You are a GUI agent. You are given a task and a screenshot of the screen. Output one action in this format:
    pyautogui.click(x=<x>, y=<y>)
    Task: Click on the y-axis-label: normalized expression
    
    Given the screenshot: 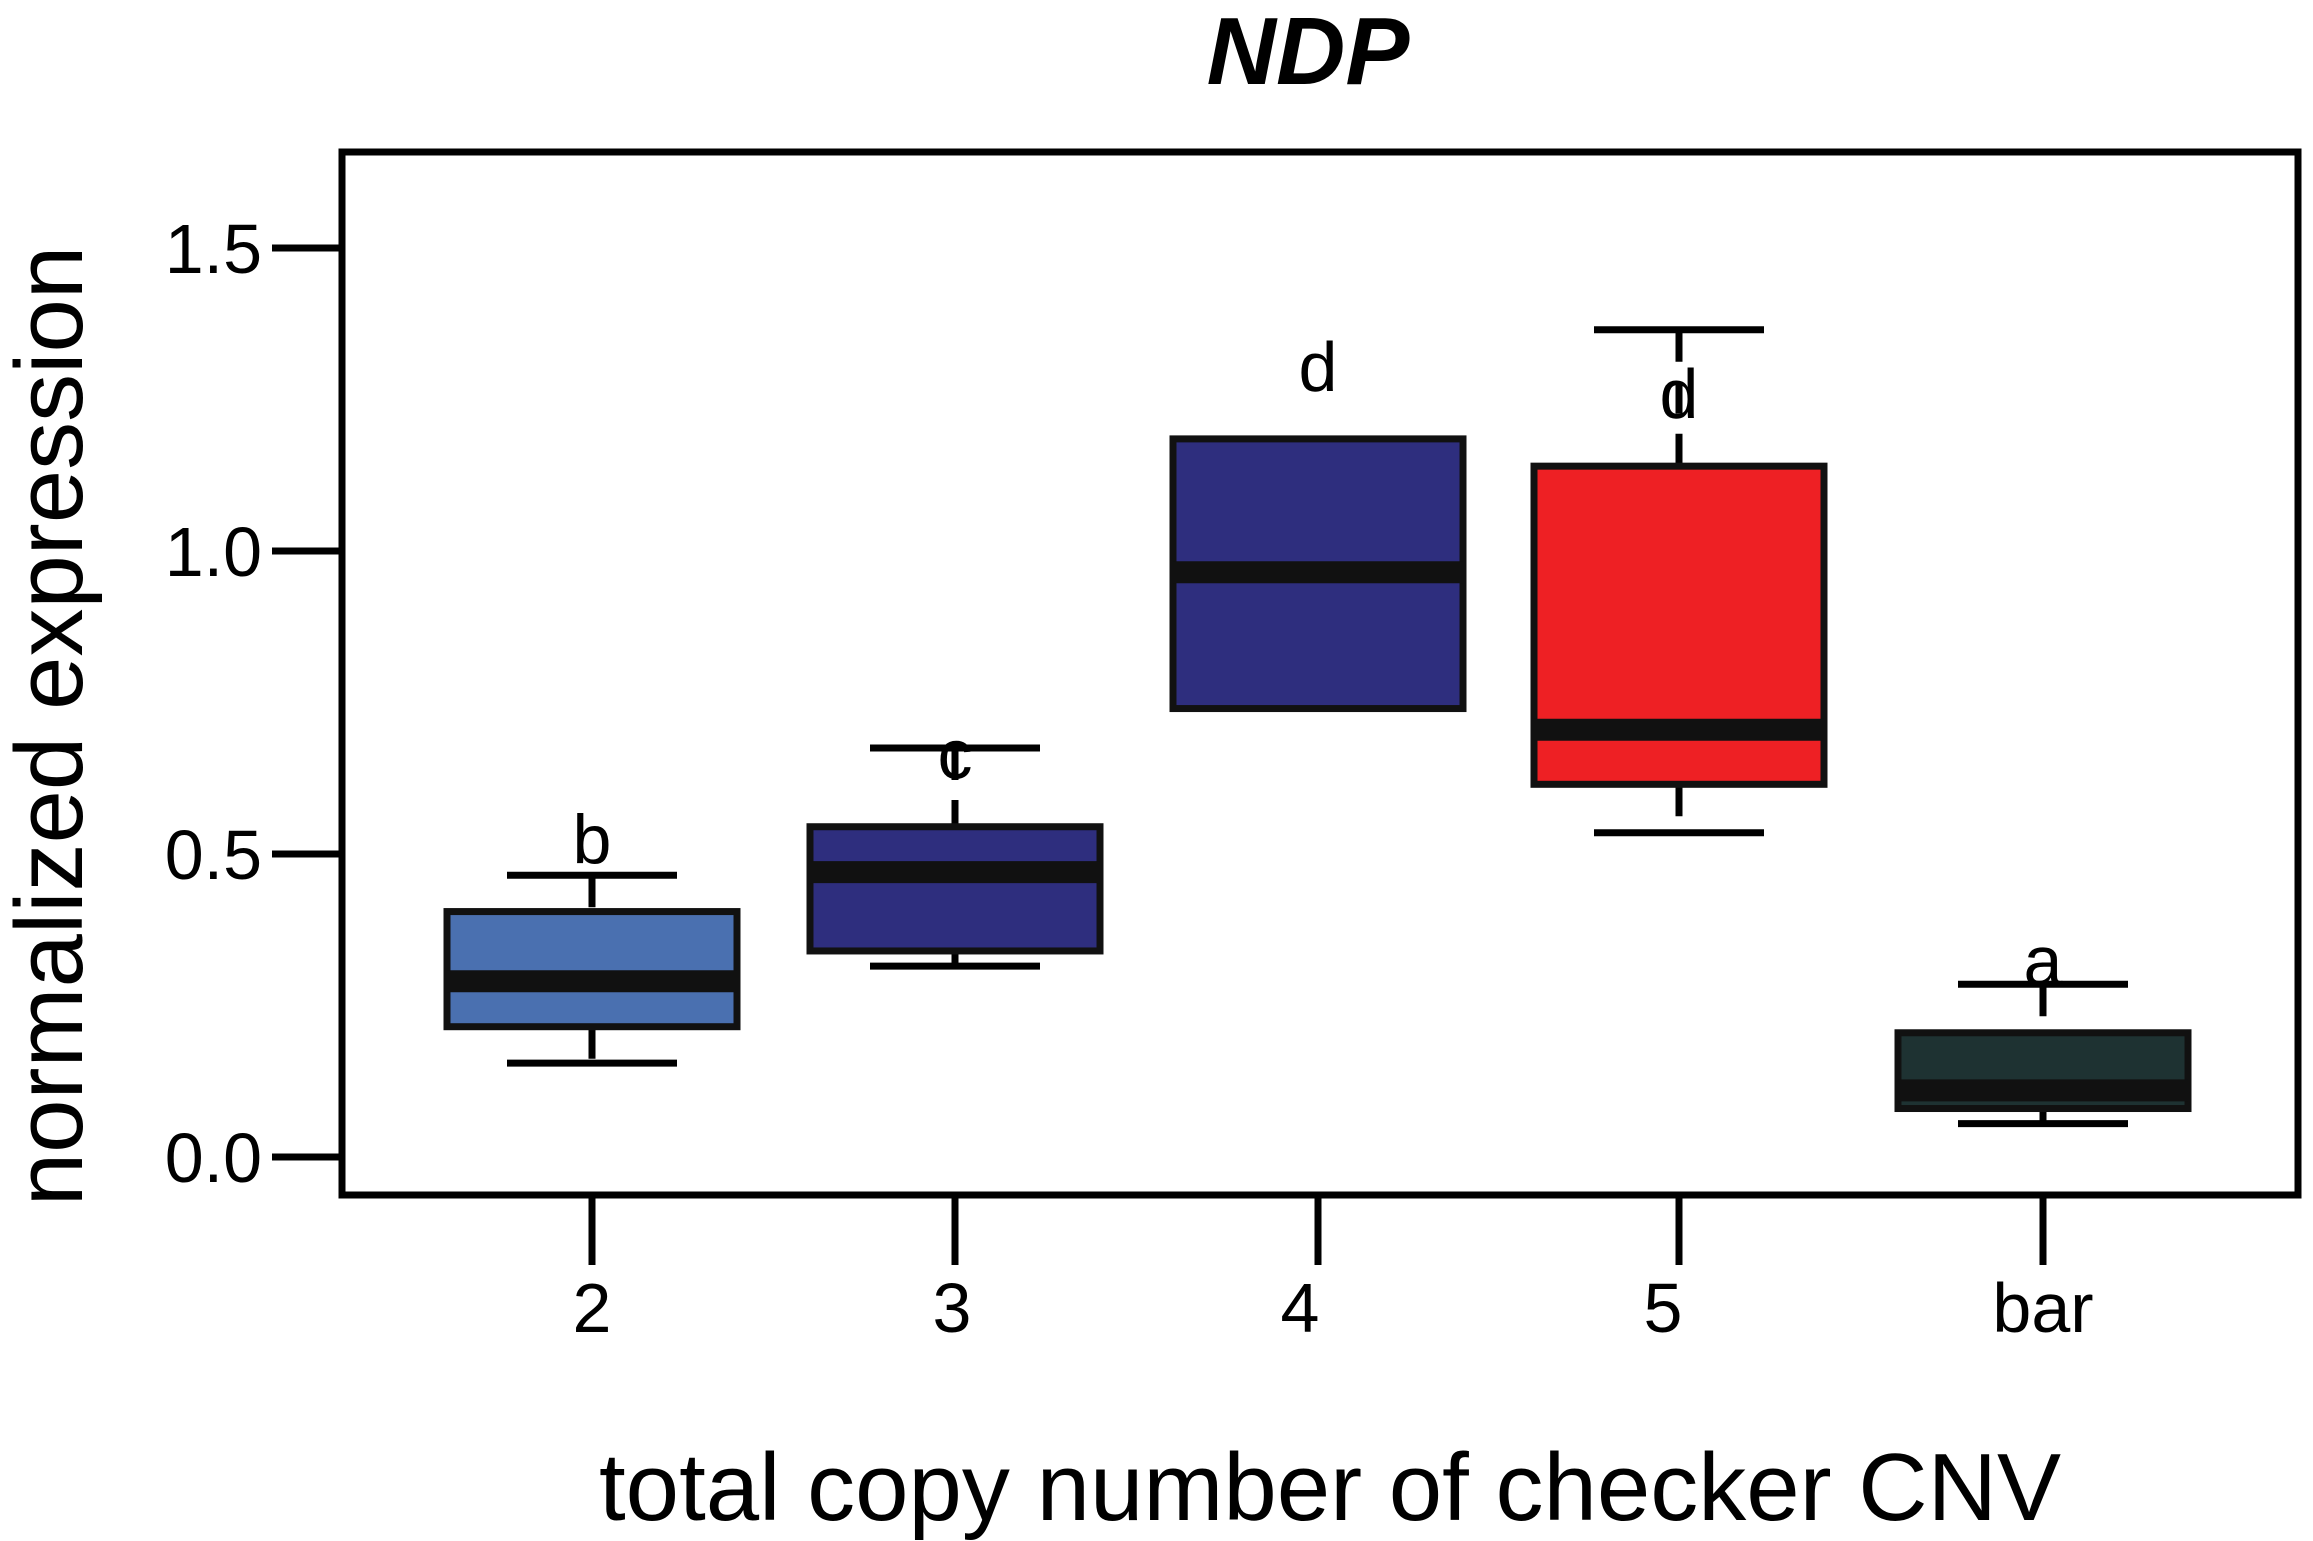 What is the action you would take?
    pyautogui.click(x=51, y=726)
    